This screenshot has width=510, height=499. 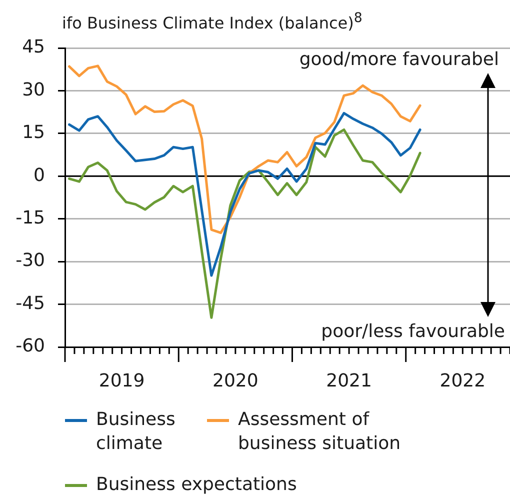 I want to click on legend-label: Assessment of business situation, so click(x=320, y=432).